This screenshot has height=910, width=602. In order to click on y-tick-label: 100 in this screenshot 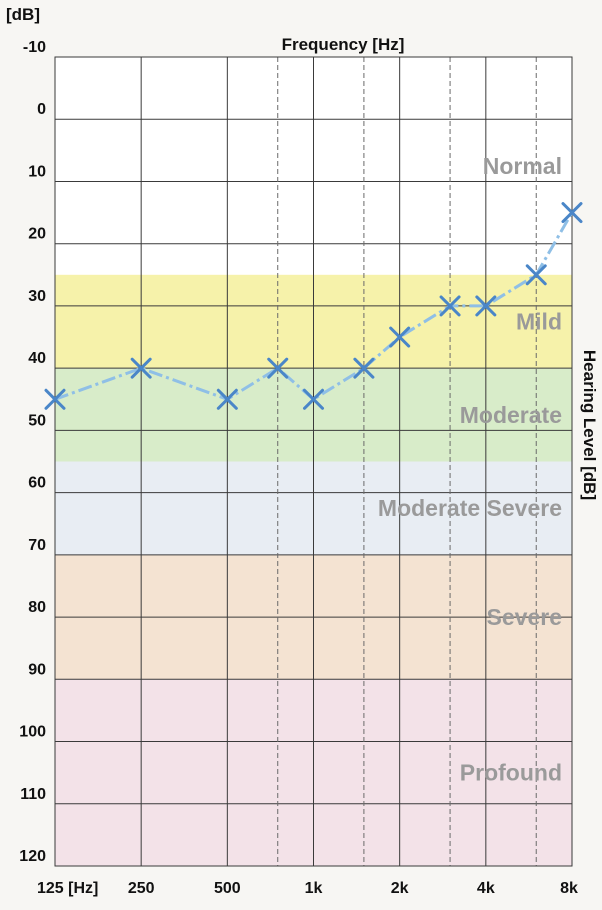, I will do `click(32, 732)`.